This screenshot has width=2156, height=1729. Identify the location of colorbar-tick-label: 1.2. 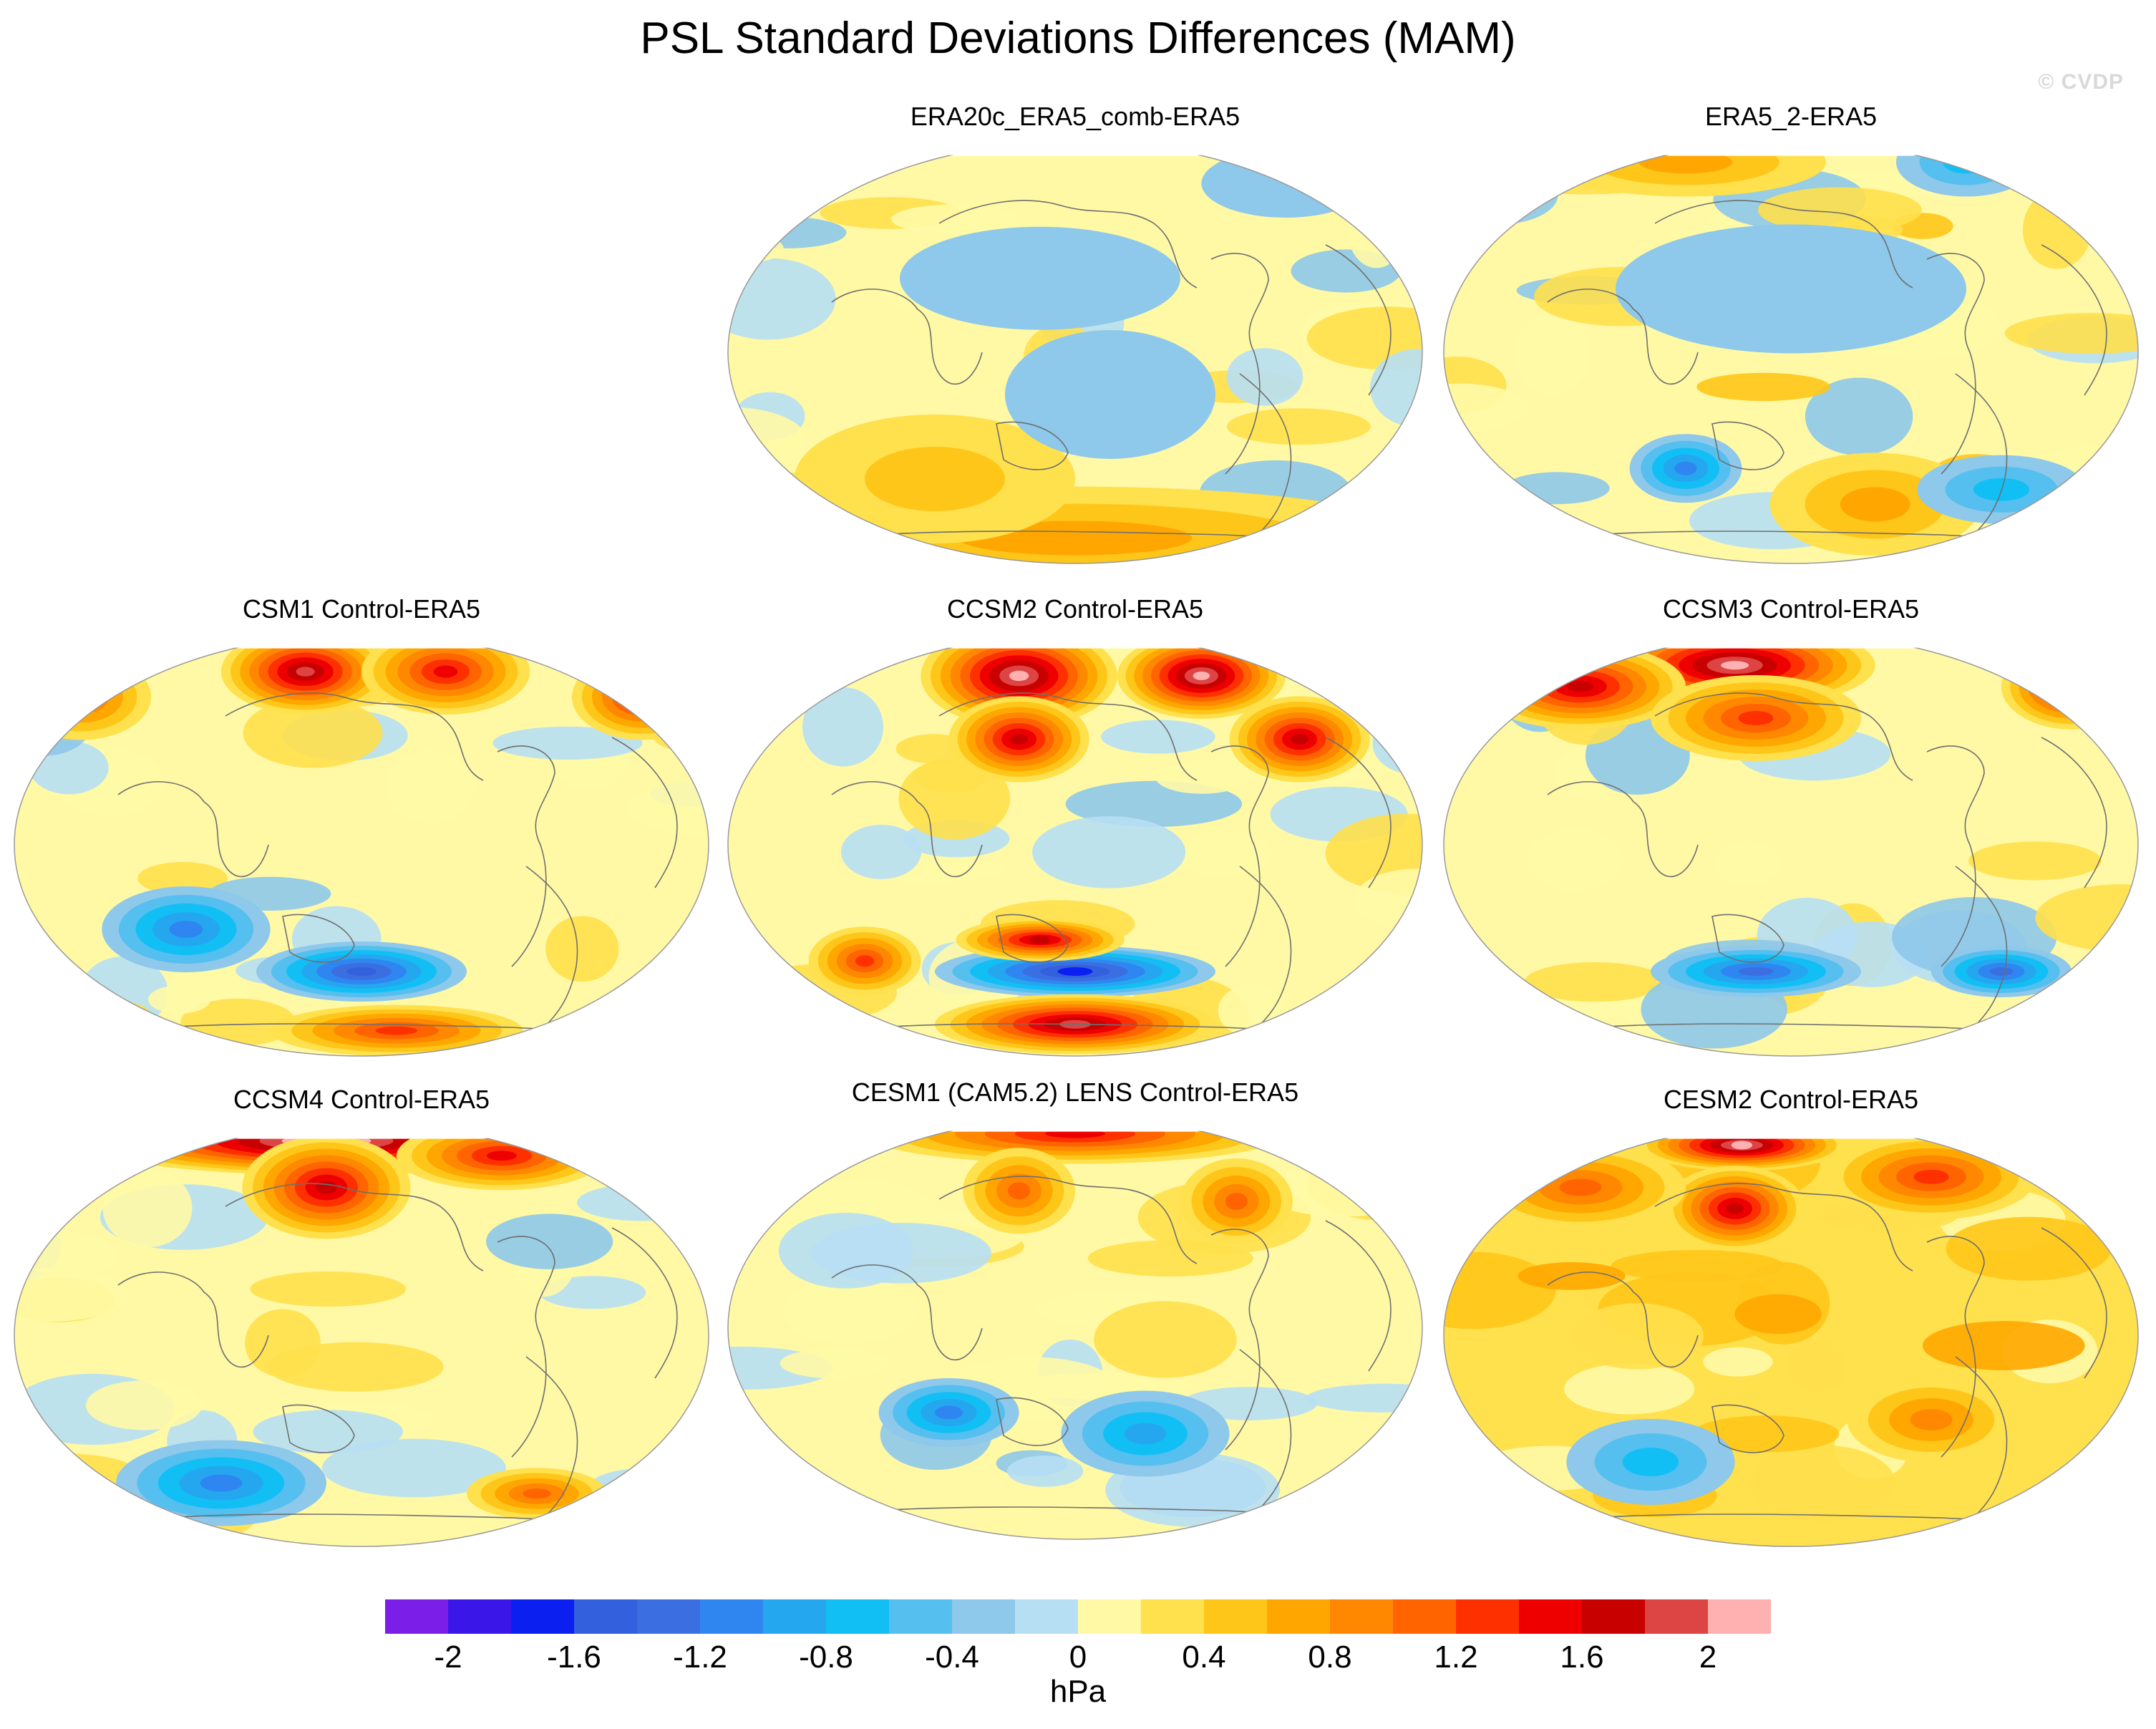
(1456, 1657).